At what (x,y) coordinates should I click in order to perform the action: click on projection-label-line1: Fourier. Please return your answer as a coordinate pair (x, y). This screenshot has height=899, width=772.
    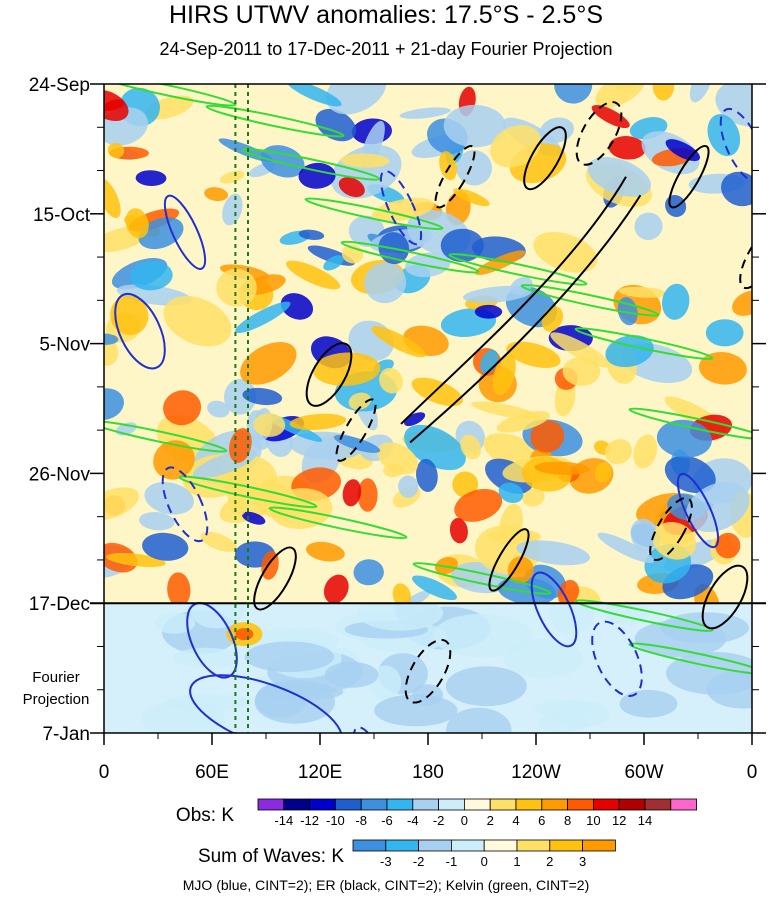
    Looking at the image, I should click on (56, 677).